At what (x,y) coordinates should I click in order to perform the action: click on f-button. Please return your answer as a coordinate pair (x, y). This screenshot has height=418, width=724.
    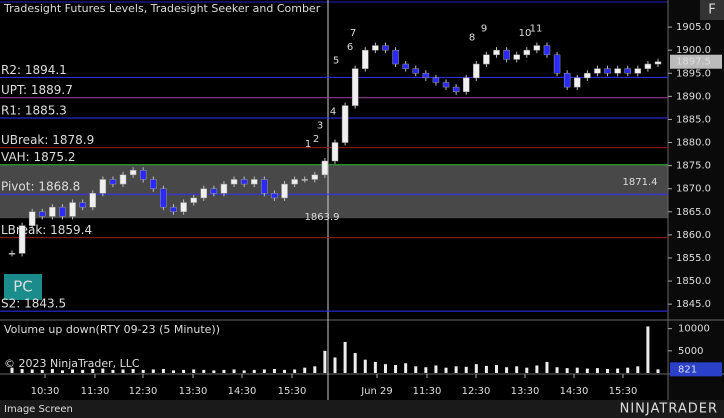
    Looking at the image, I should click on (712, 10).